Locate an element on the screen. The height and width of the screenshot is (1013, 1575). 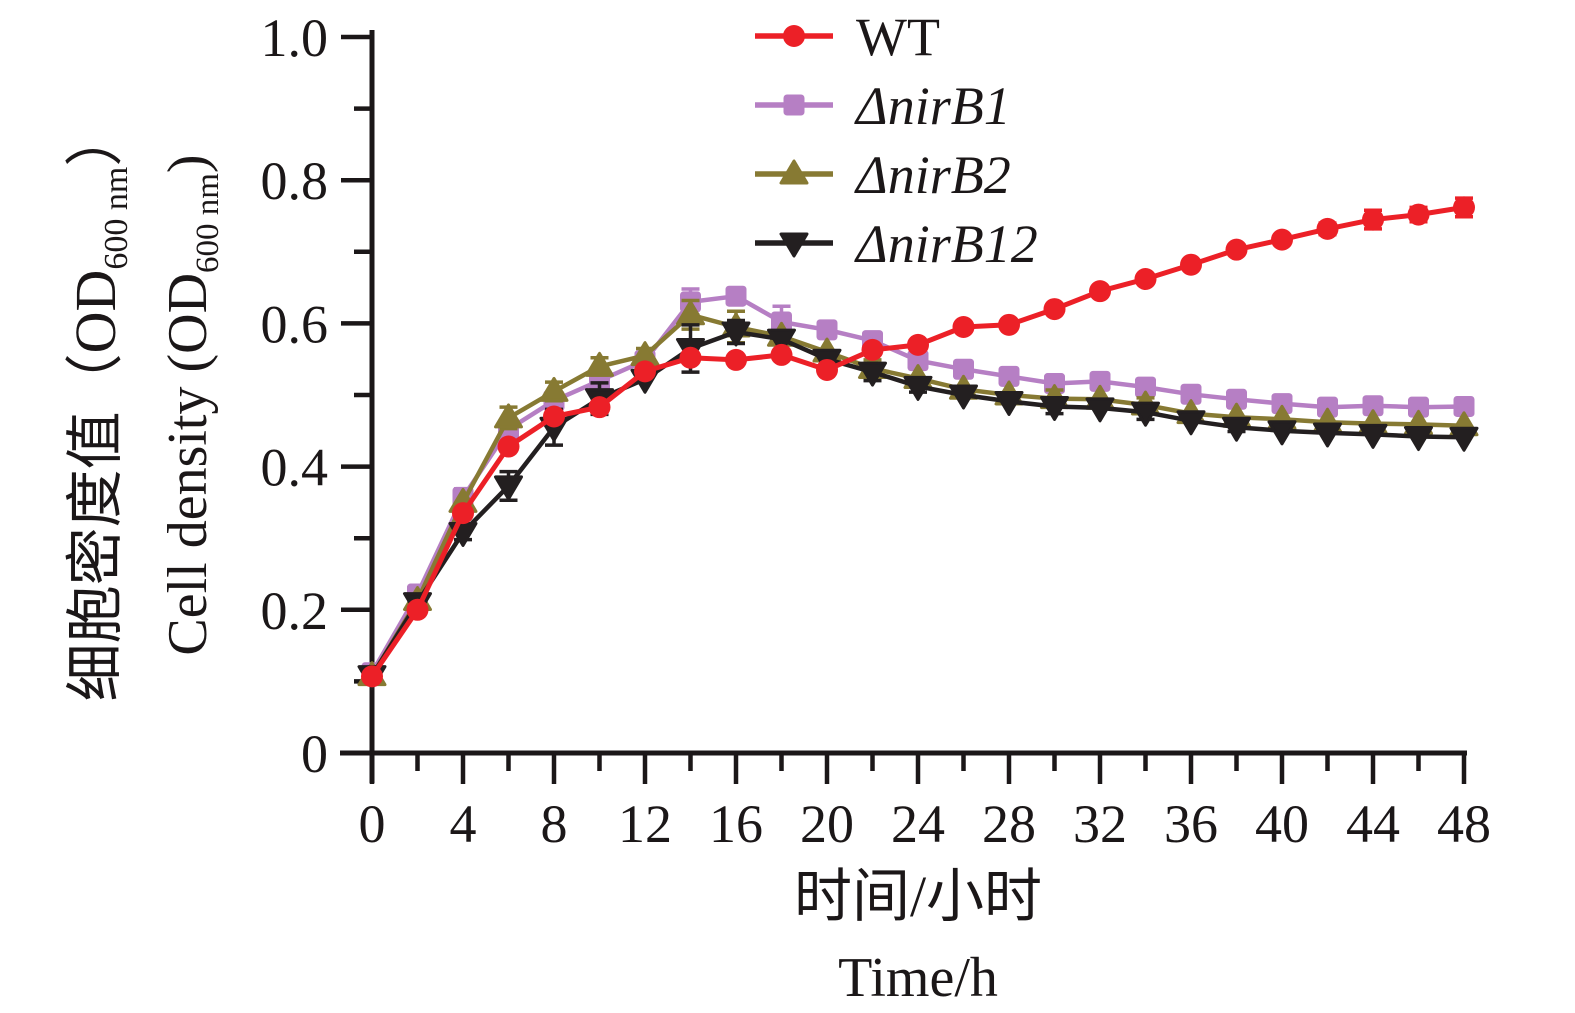
svg-text: 12 is located at coordinates (645, 824).